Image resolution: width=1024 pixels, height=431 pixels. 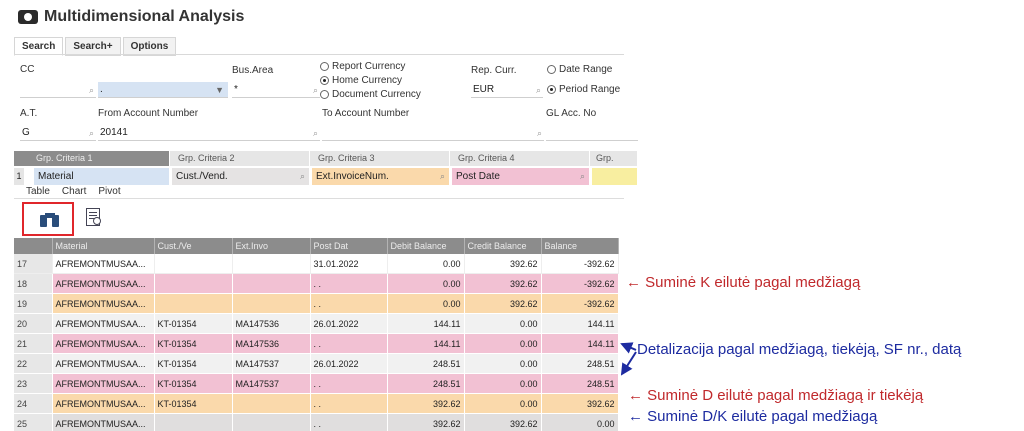 I want to click on tab-search-plus: Search+, so click(x=93, y=46).